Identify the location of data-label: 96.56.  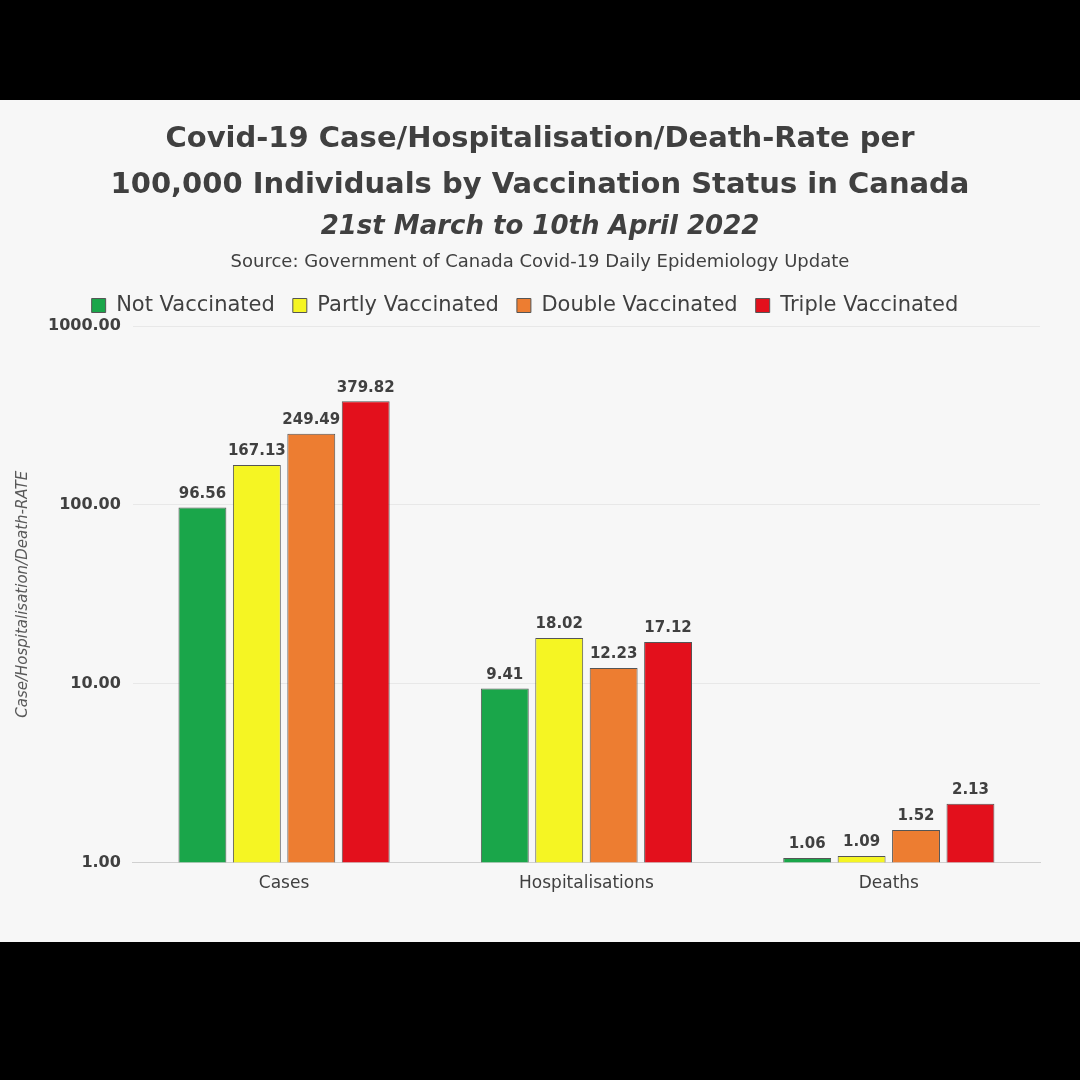
(202, 492).